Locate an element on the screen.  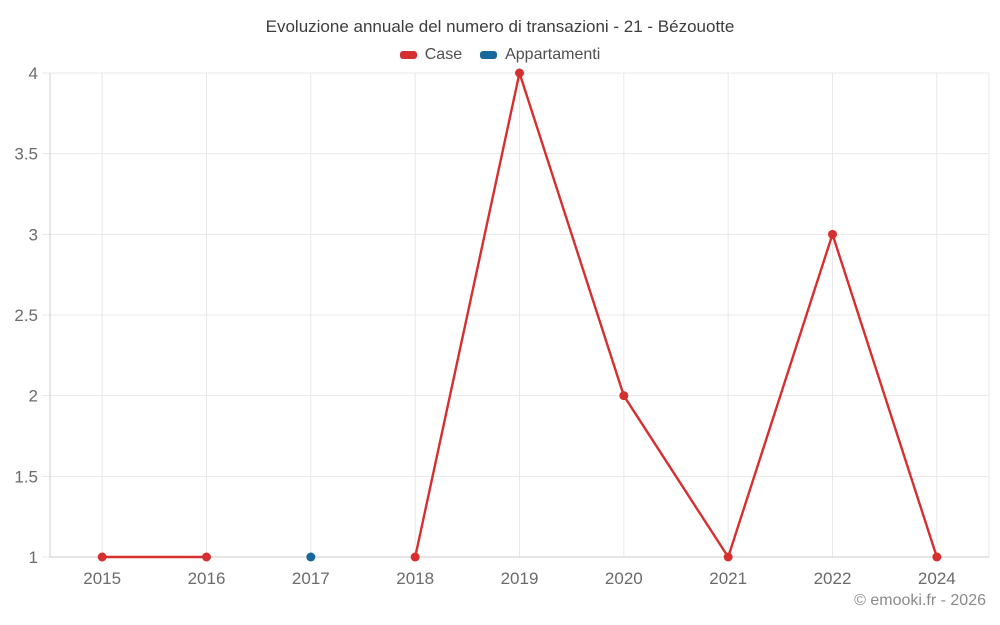
data-point-case-2021 is located at coordinates (728, 557).